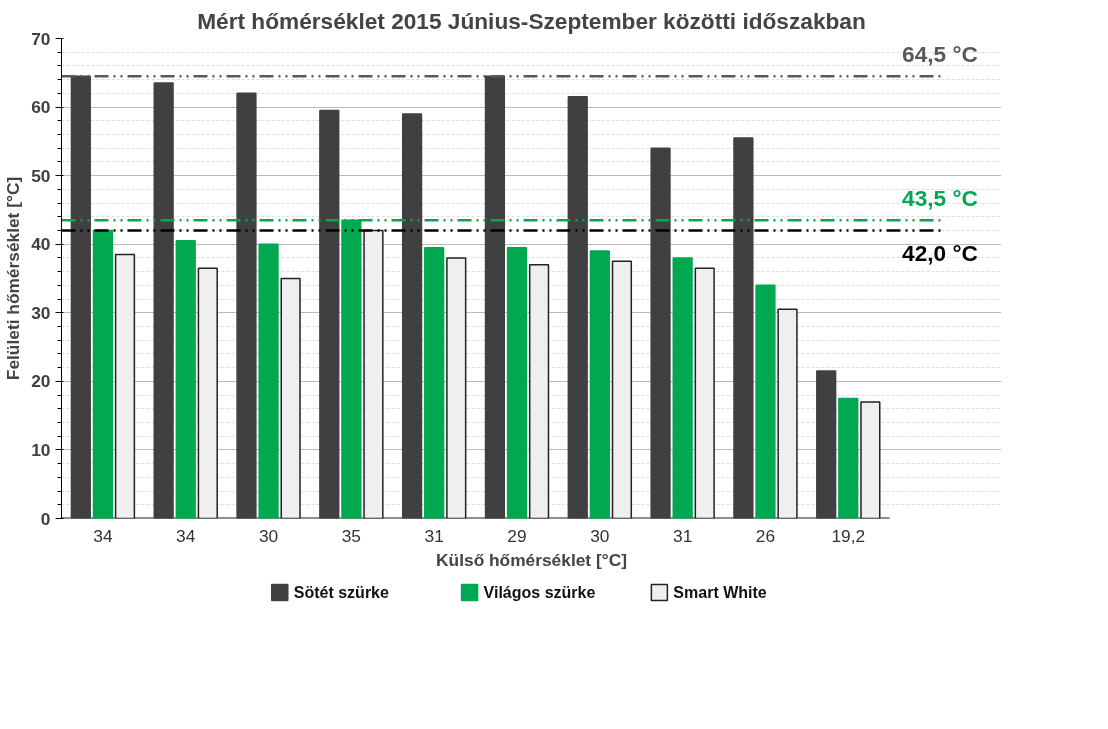  I want to click on y-tick-label: 0, so click(45, 518).